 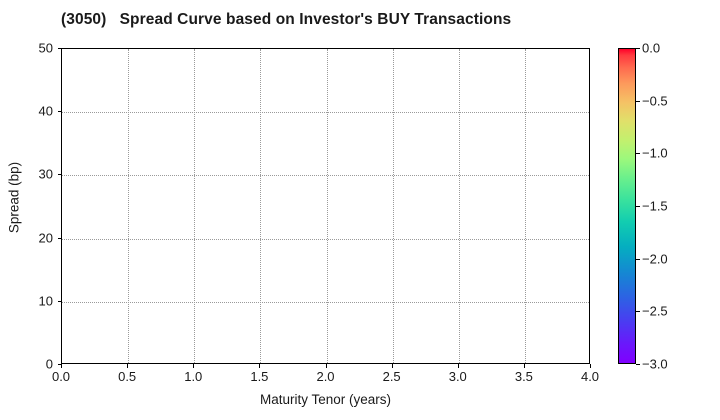 What do you see at coordinates (45, 301) in the screenshot?
I see `y-tick-label: 10` at bounding box center [45, 301].